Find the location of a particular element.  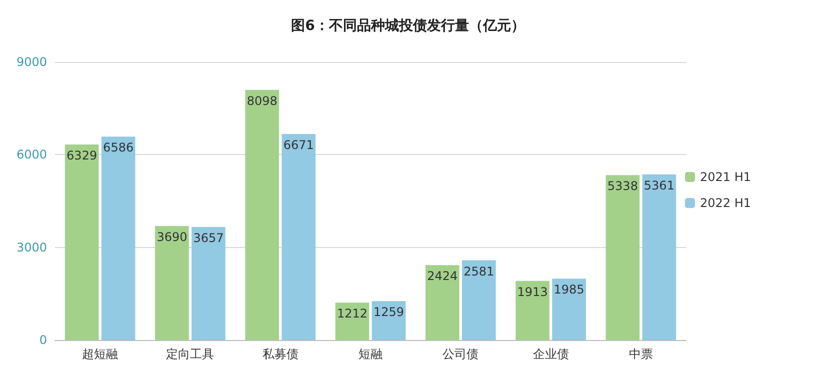

data-label: 6586 is located at coordinates (118, 147).